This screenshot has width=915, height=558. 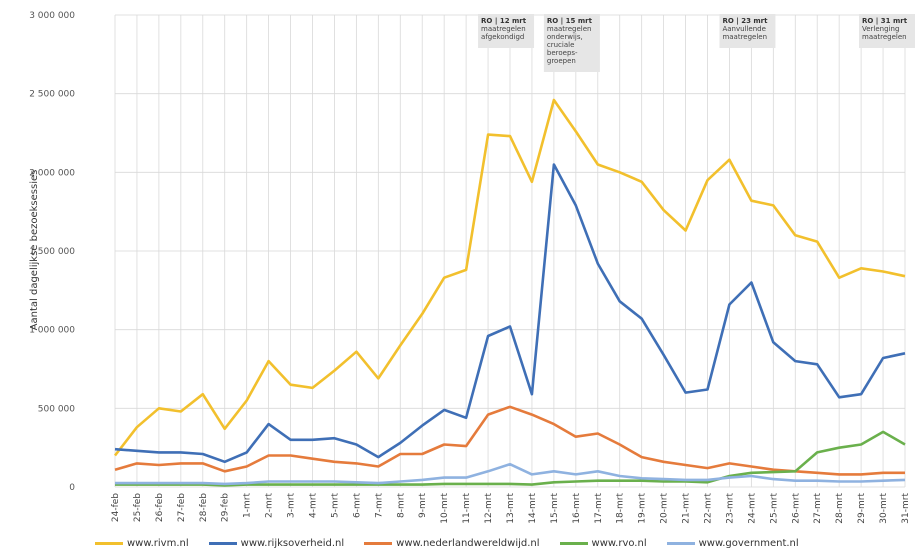 I want to click on annotation-title: RO | 23 mrt, so click(x=745, y=21).